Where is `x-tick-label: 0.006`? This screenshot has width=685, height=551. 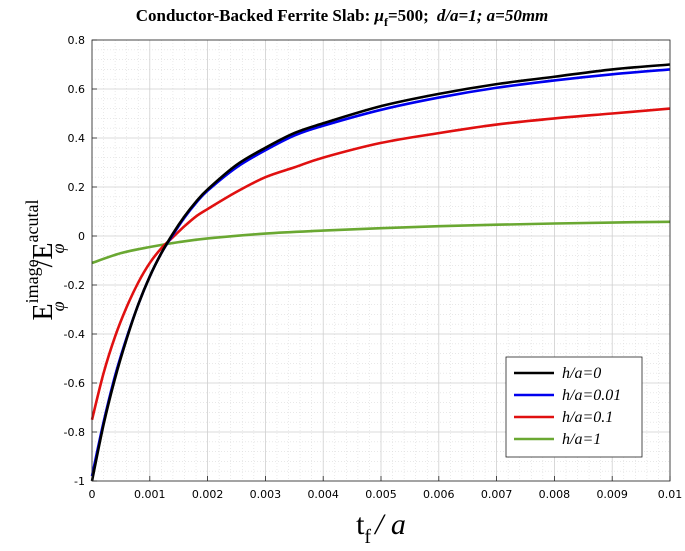 x-tick-label: 0.006 is located at coordinates (439, 494).